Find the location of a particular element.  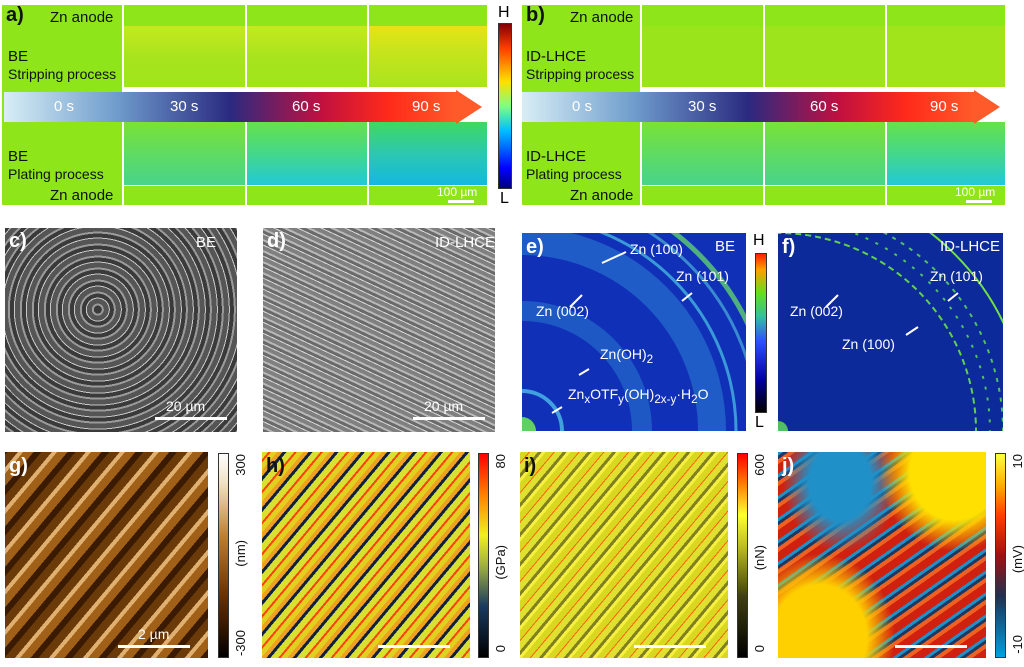

formula-part: (OH) is located at coordinates (639, 394).